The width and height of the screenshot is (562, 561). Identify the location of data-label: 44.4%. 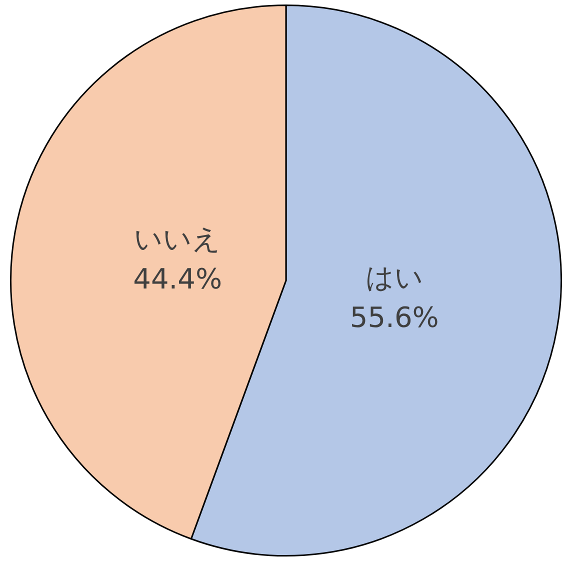
(177, 279).